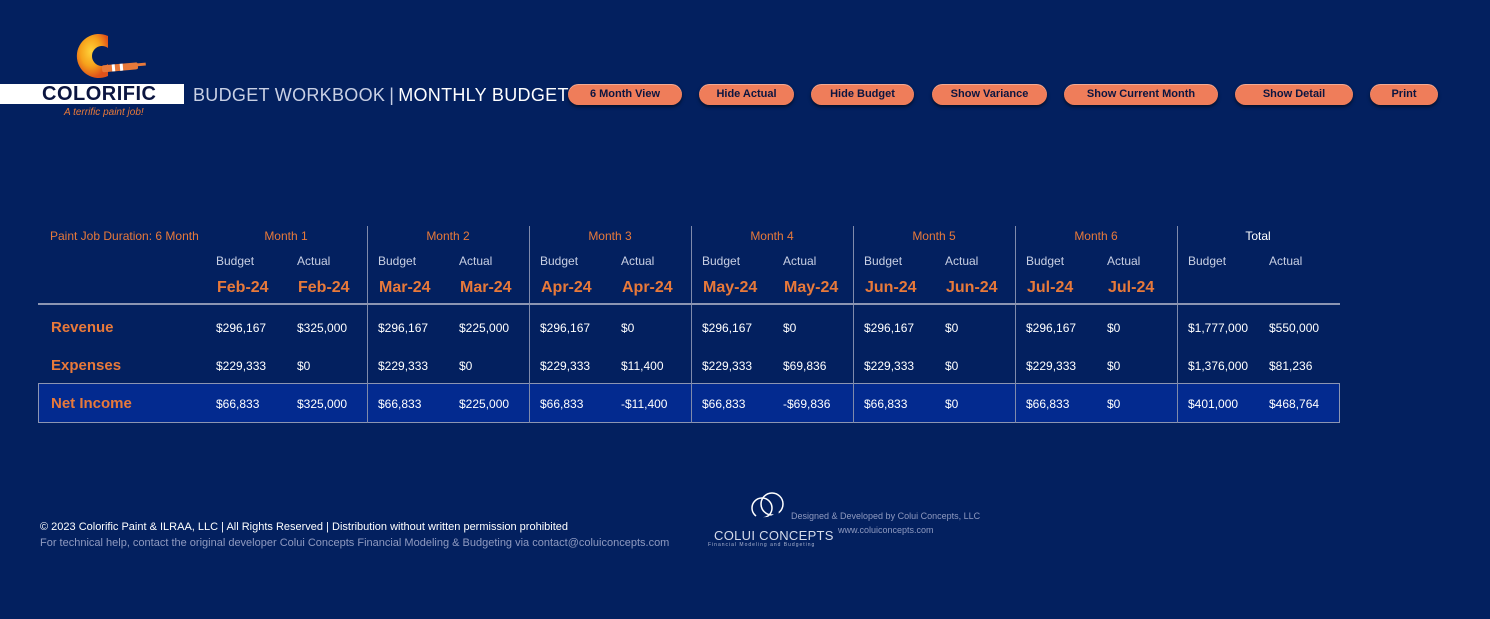  What do you see at coordinates (746, 94) in the screenshot?
I see `hide-actual-button: Hide Actual` at bounding box center [746, 94].